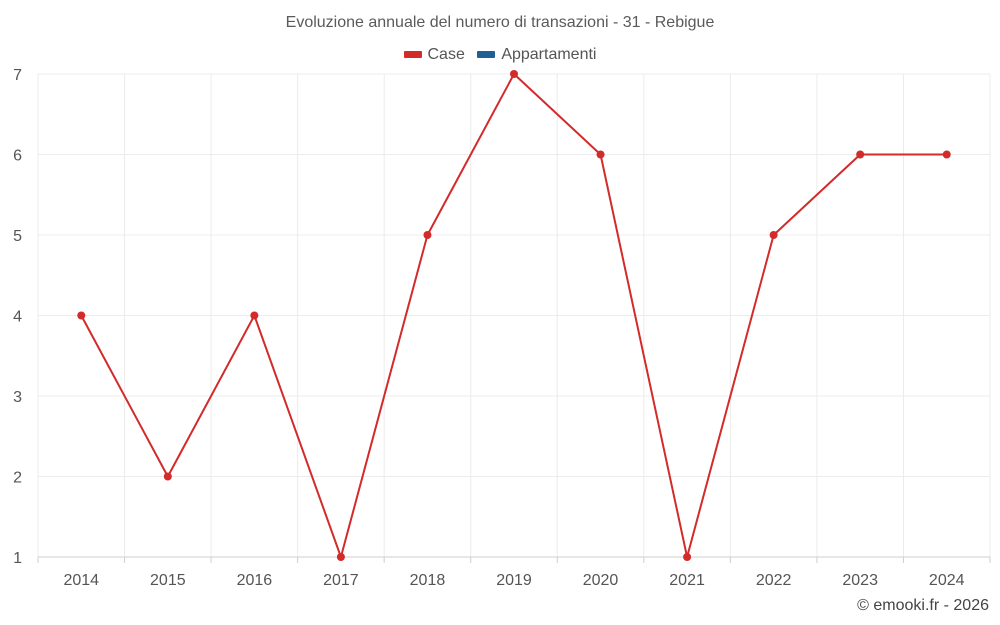 This screenshot has width=1000, height=625. What do you see at coordinates (601, 580) in the screenshot?
I see `x-tick-label: 2020` at bounding box center [601, 580].